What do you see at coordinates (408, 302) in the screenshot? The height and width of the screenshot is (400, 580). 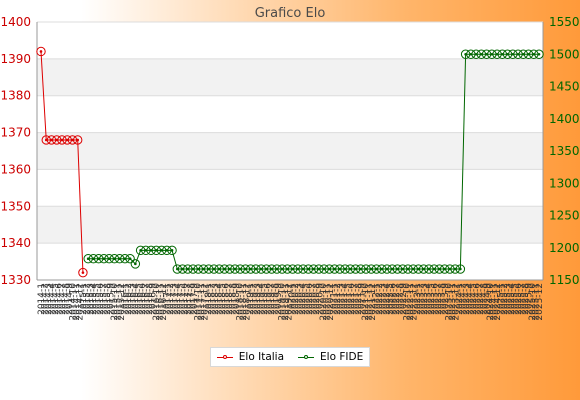 I see `x-tick-label: 2022-10` at bounding box center [408, 302].